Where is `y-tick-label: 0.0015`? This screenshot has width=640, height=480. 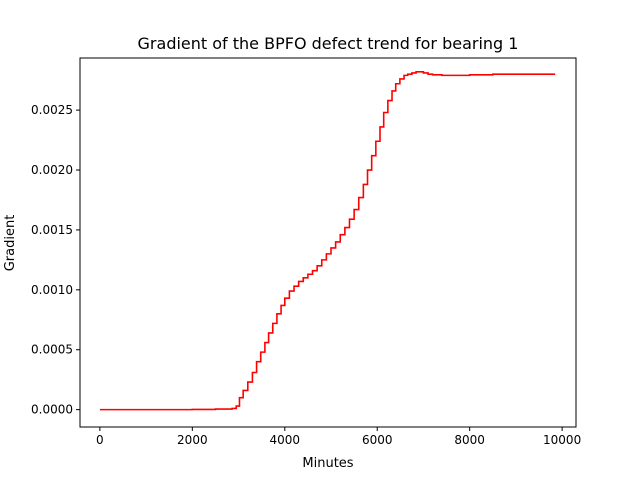 y-tick-label: 0.0015 is located at coordinates (52, 230).